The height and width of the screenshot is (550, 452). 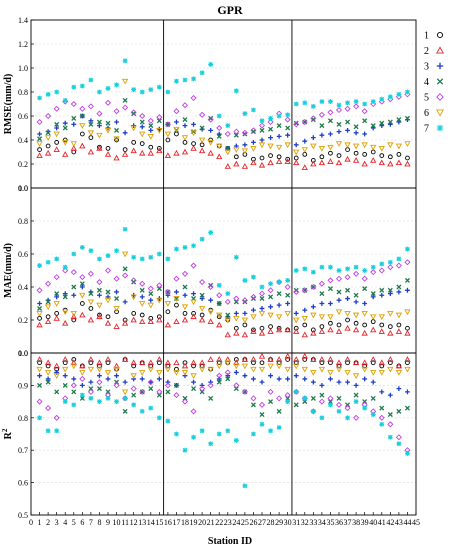 I want to click on x-tick-label: 10, so click(x=117, y=522).